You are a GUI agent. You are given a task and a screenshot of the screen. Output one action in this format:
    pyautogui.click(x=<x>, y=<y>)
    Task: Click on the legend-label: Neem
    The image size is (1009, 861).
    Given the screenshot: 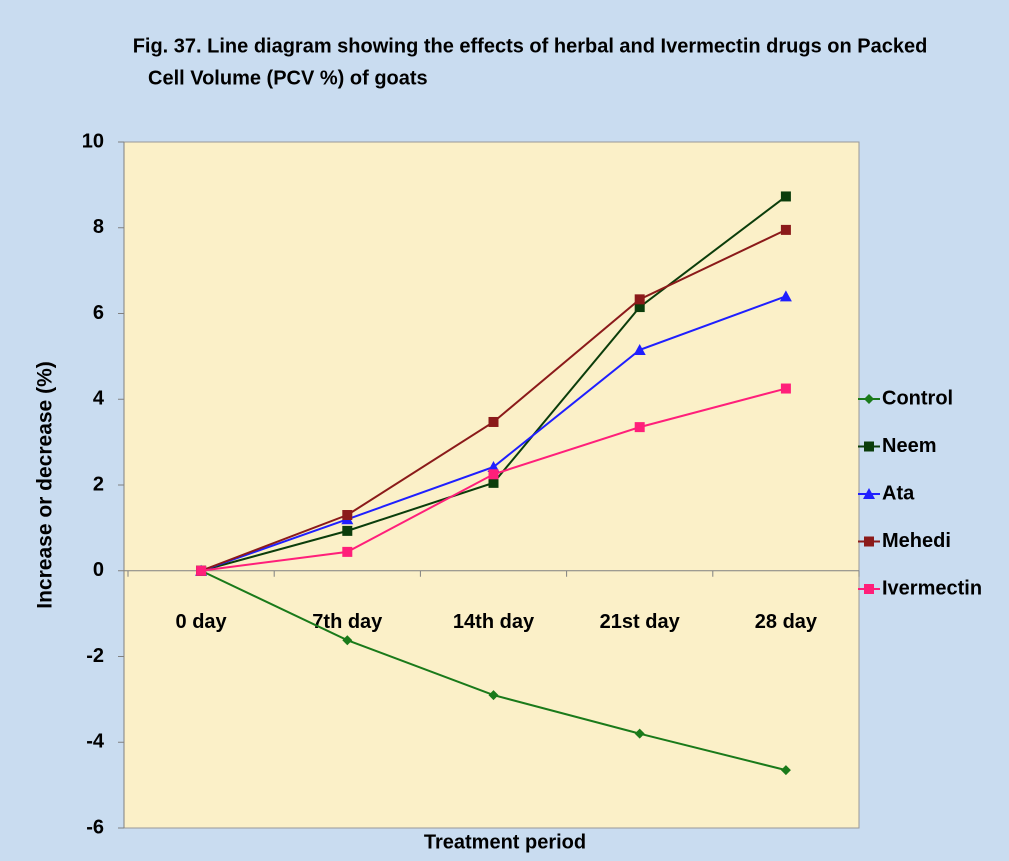 What is the action you would take?
    pyautogui.click(x=909, y=446)
    